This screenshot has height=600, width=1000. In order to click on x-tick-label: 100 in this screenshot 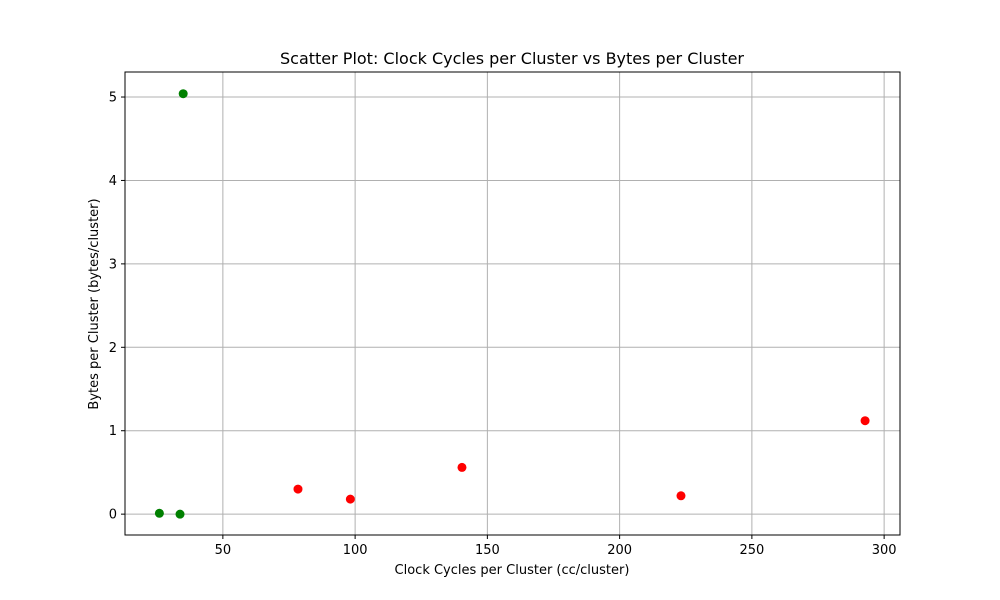, I will do `click(355, 550)`.